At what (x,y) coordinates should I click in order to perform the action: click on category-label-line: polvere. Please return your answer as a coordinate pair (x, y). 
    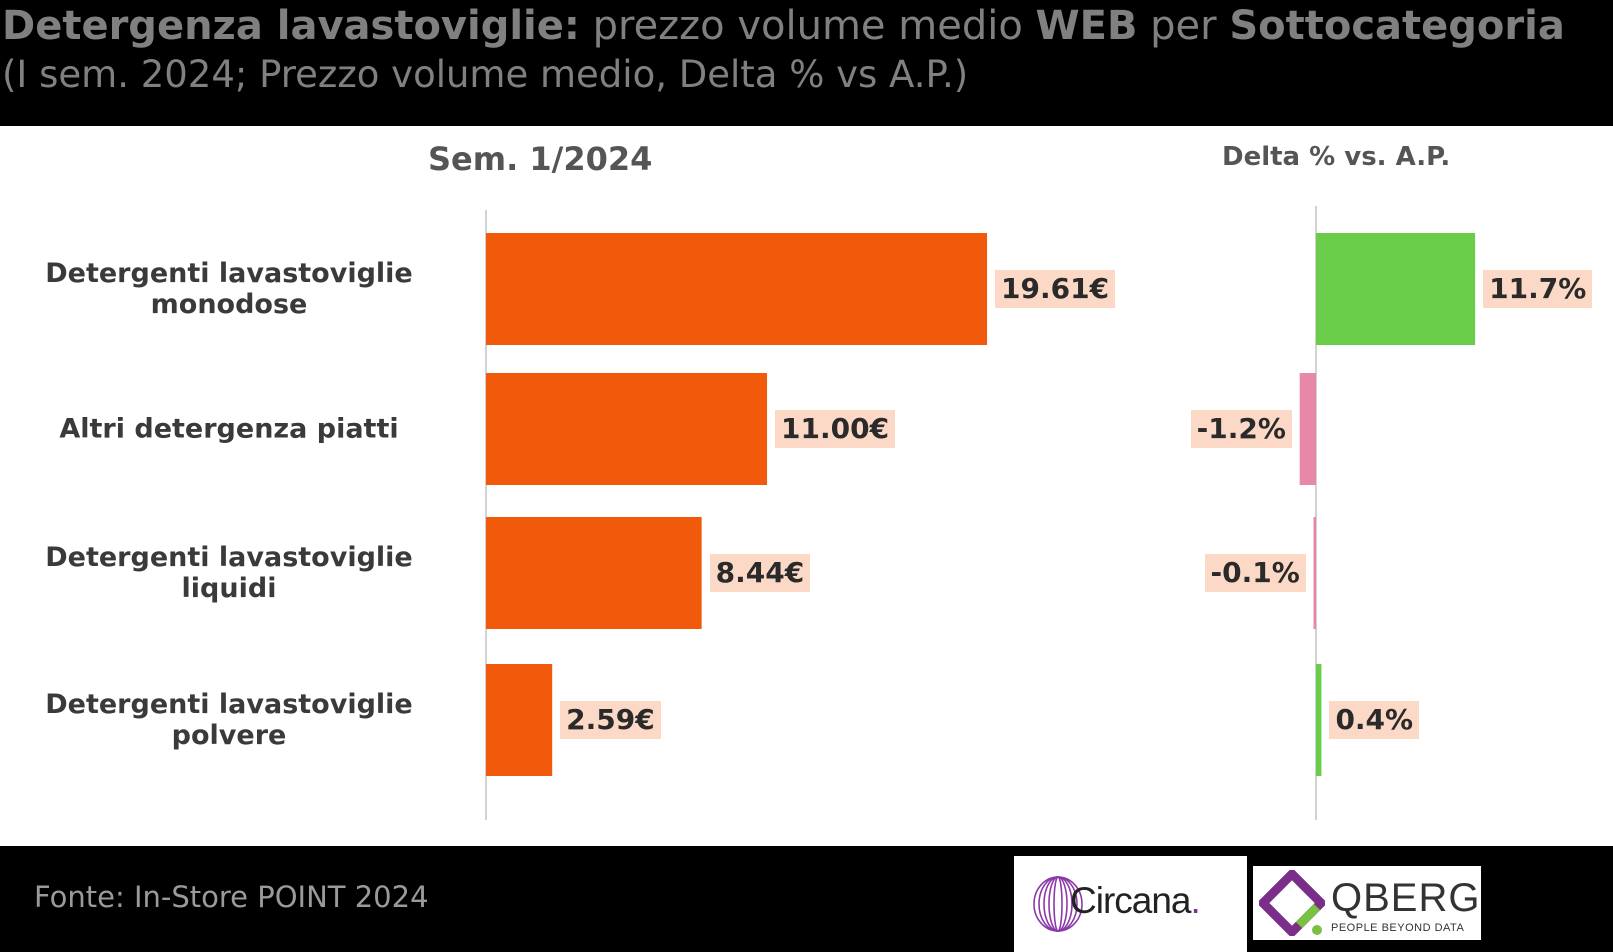
    Looking at the image, I should click on (229, 735).